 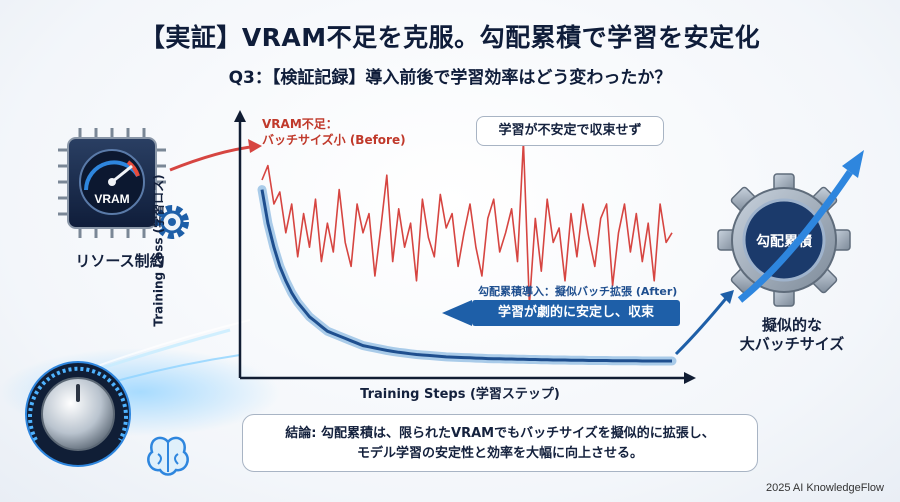 What do you see at coordinates (300, 124) in the screenshot?
I see `before-annotation-line1: VRAM不足：` at bounding box center [300, 124].